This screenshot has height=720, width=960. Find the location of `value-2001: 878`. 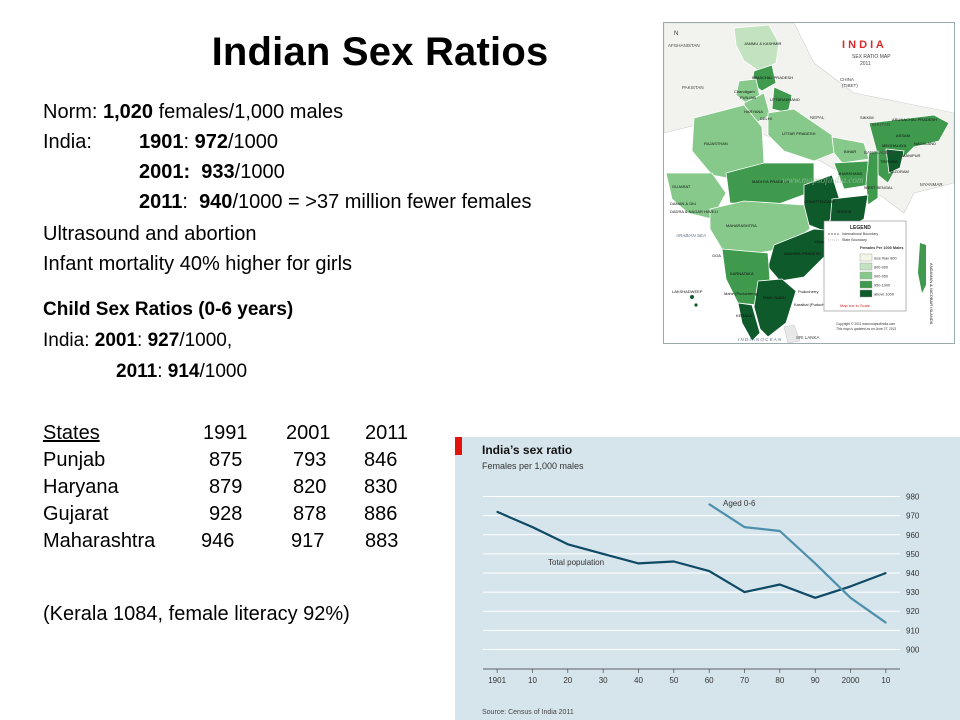

value-2001: 878 is located at coordinates (310, 514).